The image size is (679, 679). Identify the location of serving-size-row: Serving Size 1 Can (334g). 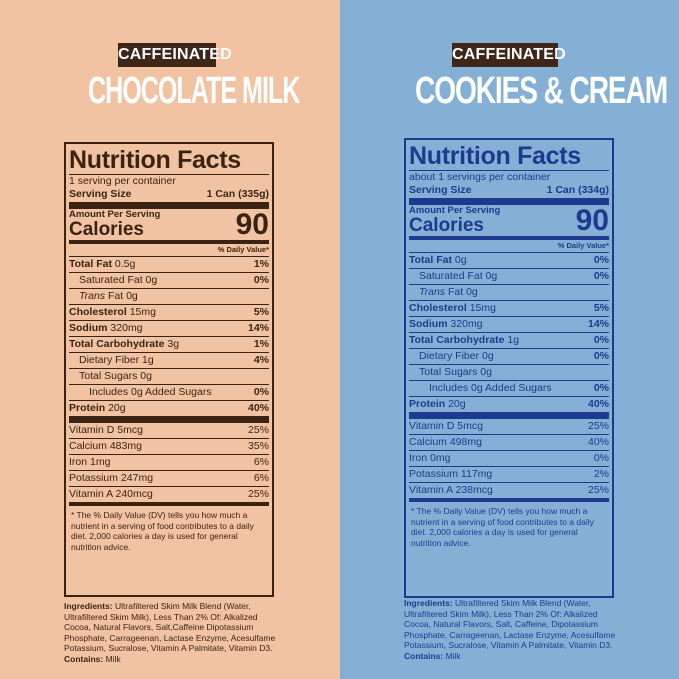
(509, 194).